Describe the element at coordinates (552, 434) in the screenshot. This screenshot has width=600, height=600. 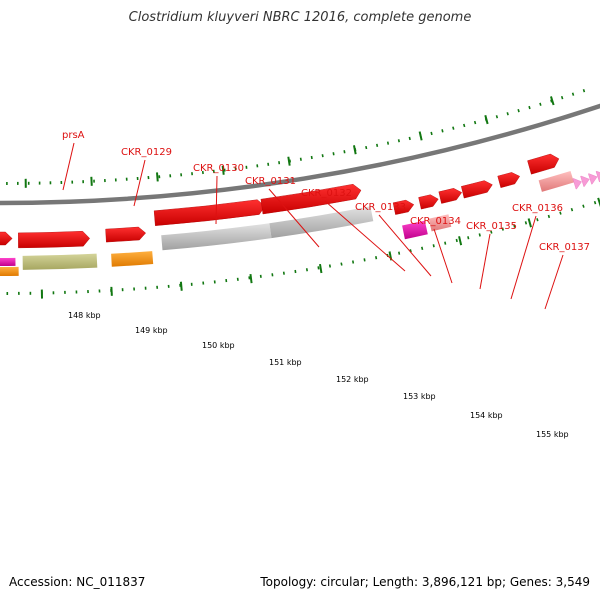
I see `ruler-label: 155 kbp` at that location.